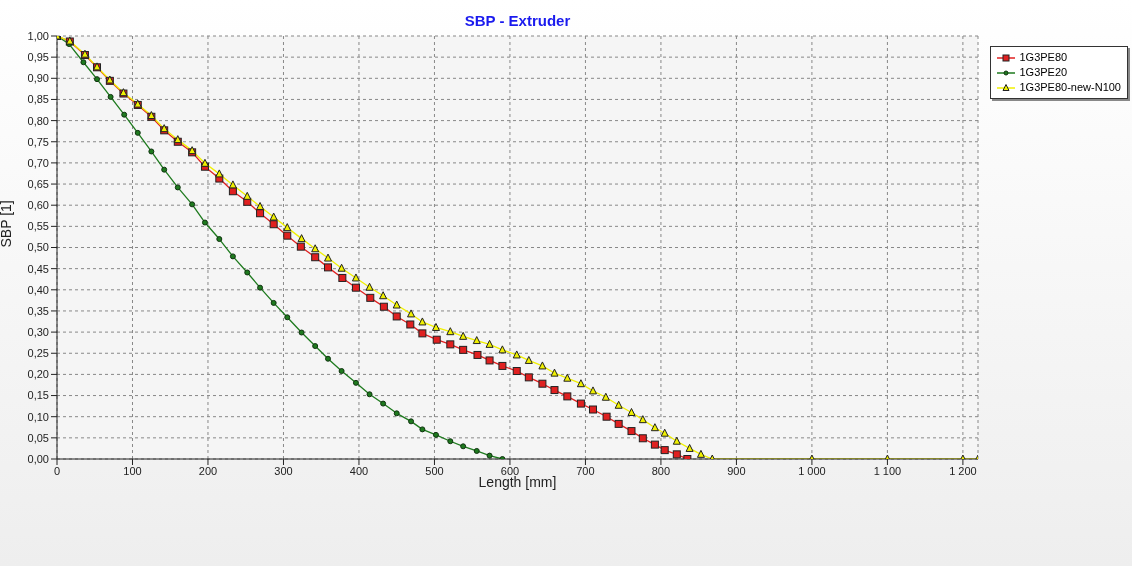 This screenshot has width=1132, height=566. Describe the element at coordinates (38, 268) in the screenshot. I see `y-tick-label: 0,45` at that location.